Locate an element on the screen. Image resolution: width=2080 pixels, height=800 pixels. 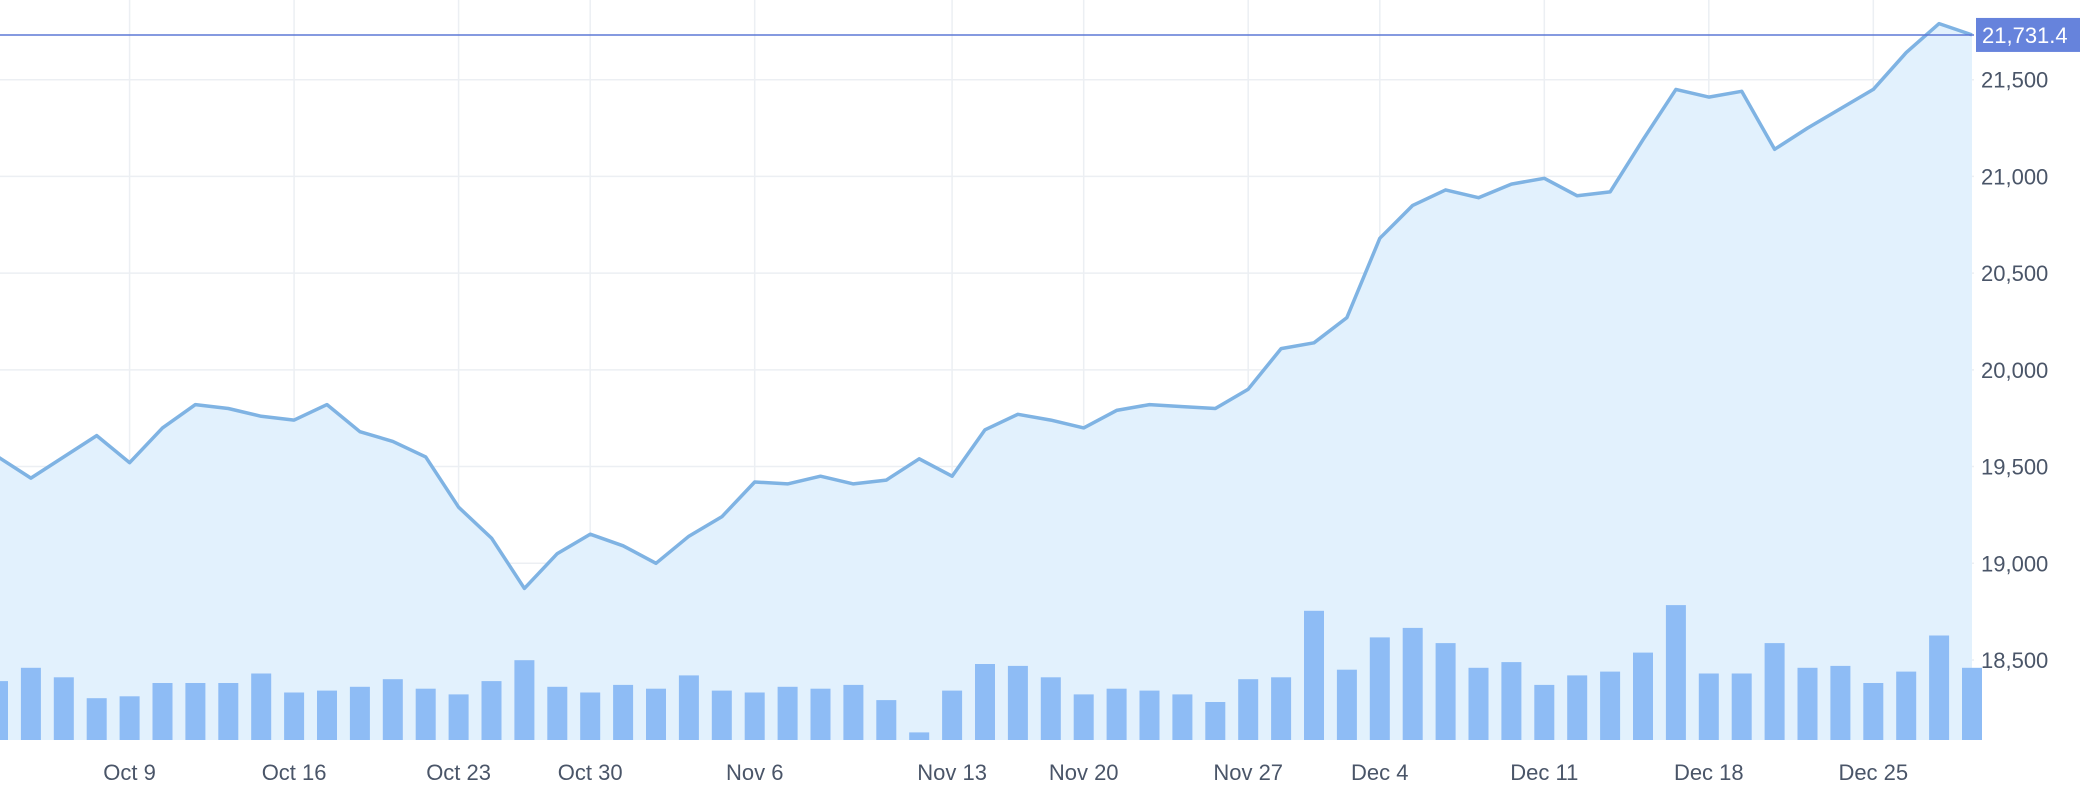
last-price-label-text: 21,731.4 is located at coordinates (2025, 35).